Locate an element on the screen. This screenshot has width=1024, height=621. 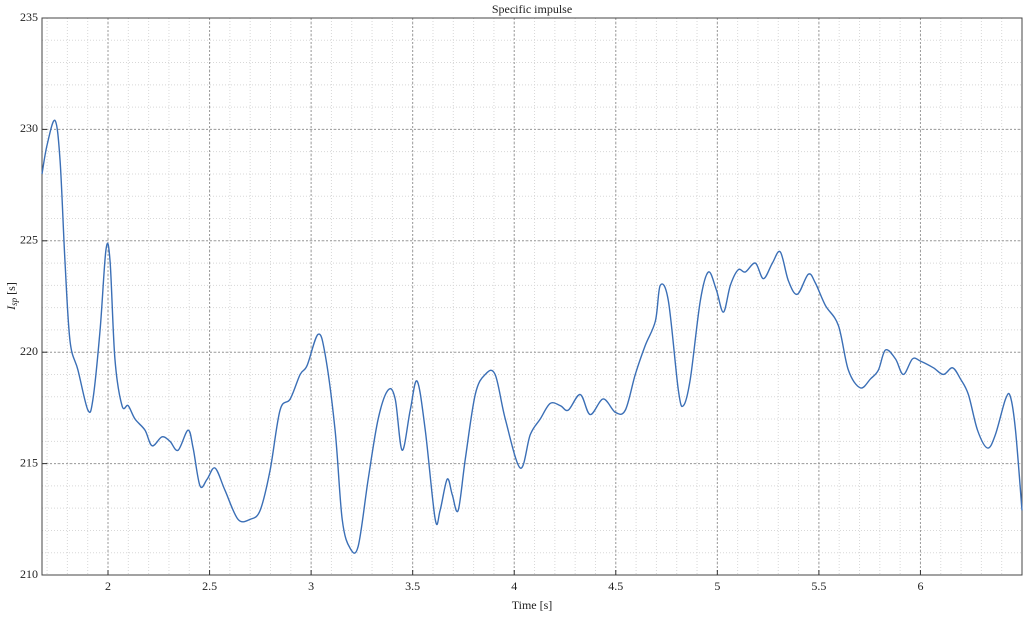
y-tick-label: 215 is located at coordinates (29, 462).